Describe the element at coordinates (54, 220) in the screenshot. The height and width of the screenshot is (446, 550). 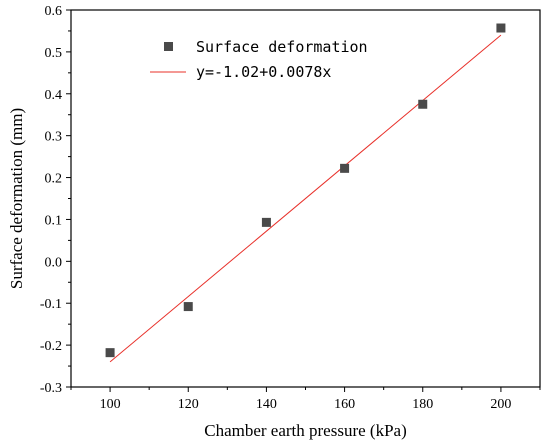
I see `y-tick-label: 0.1` at that location.